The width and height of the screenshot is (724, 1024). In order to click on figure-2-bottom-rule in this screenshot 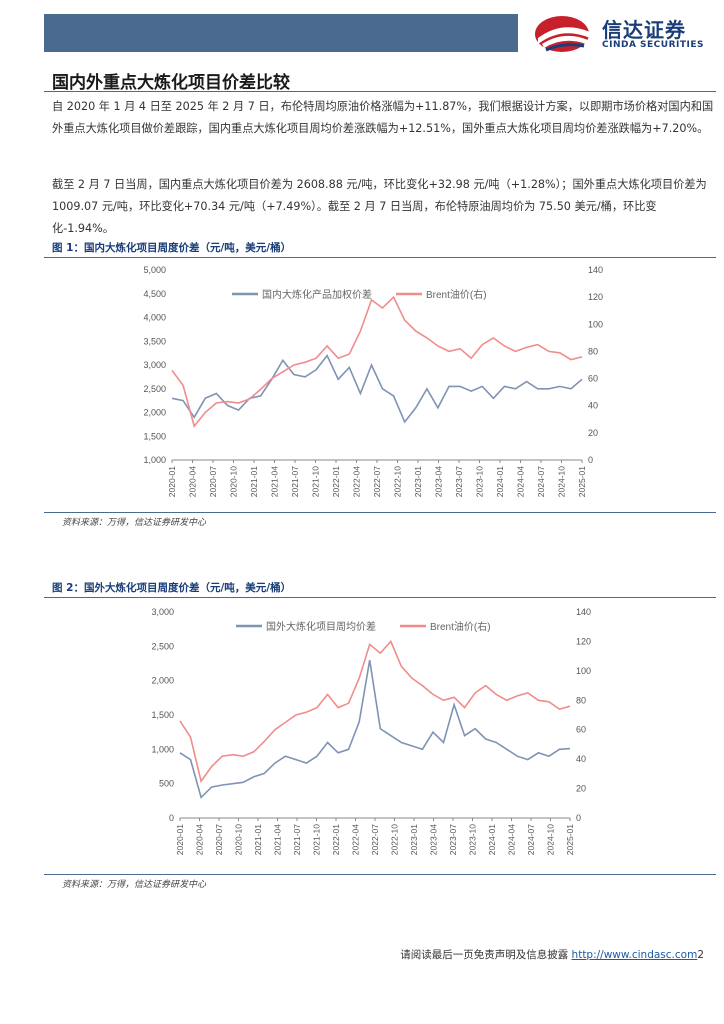, I will do `click(380, 874)`.